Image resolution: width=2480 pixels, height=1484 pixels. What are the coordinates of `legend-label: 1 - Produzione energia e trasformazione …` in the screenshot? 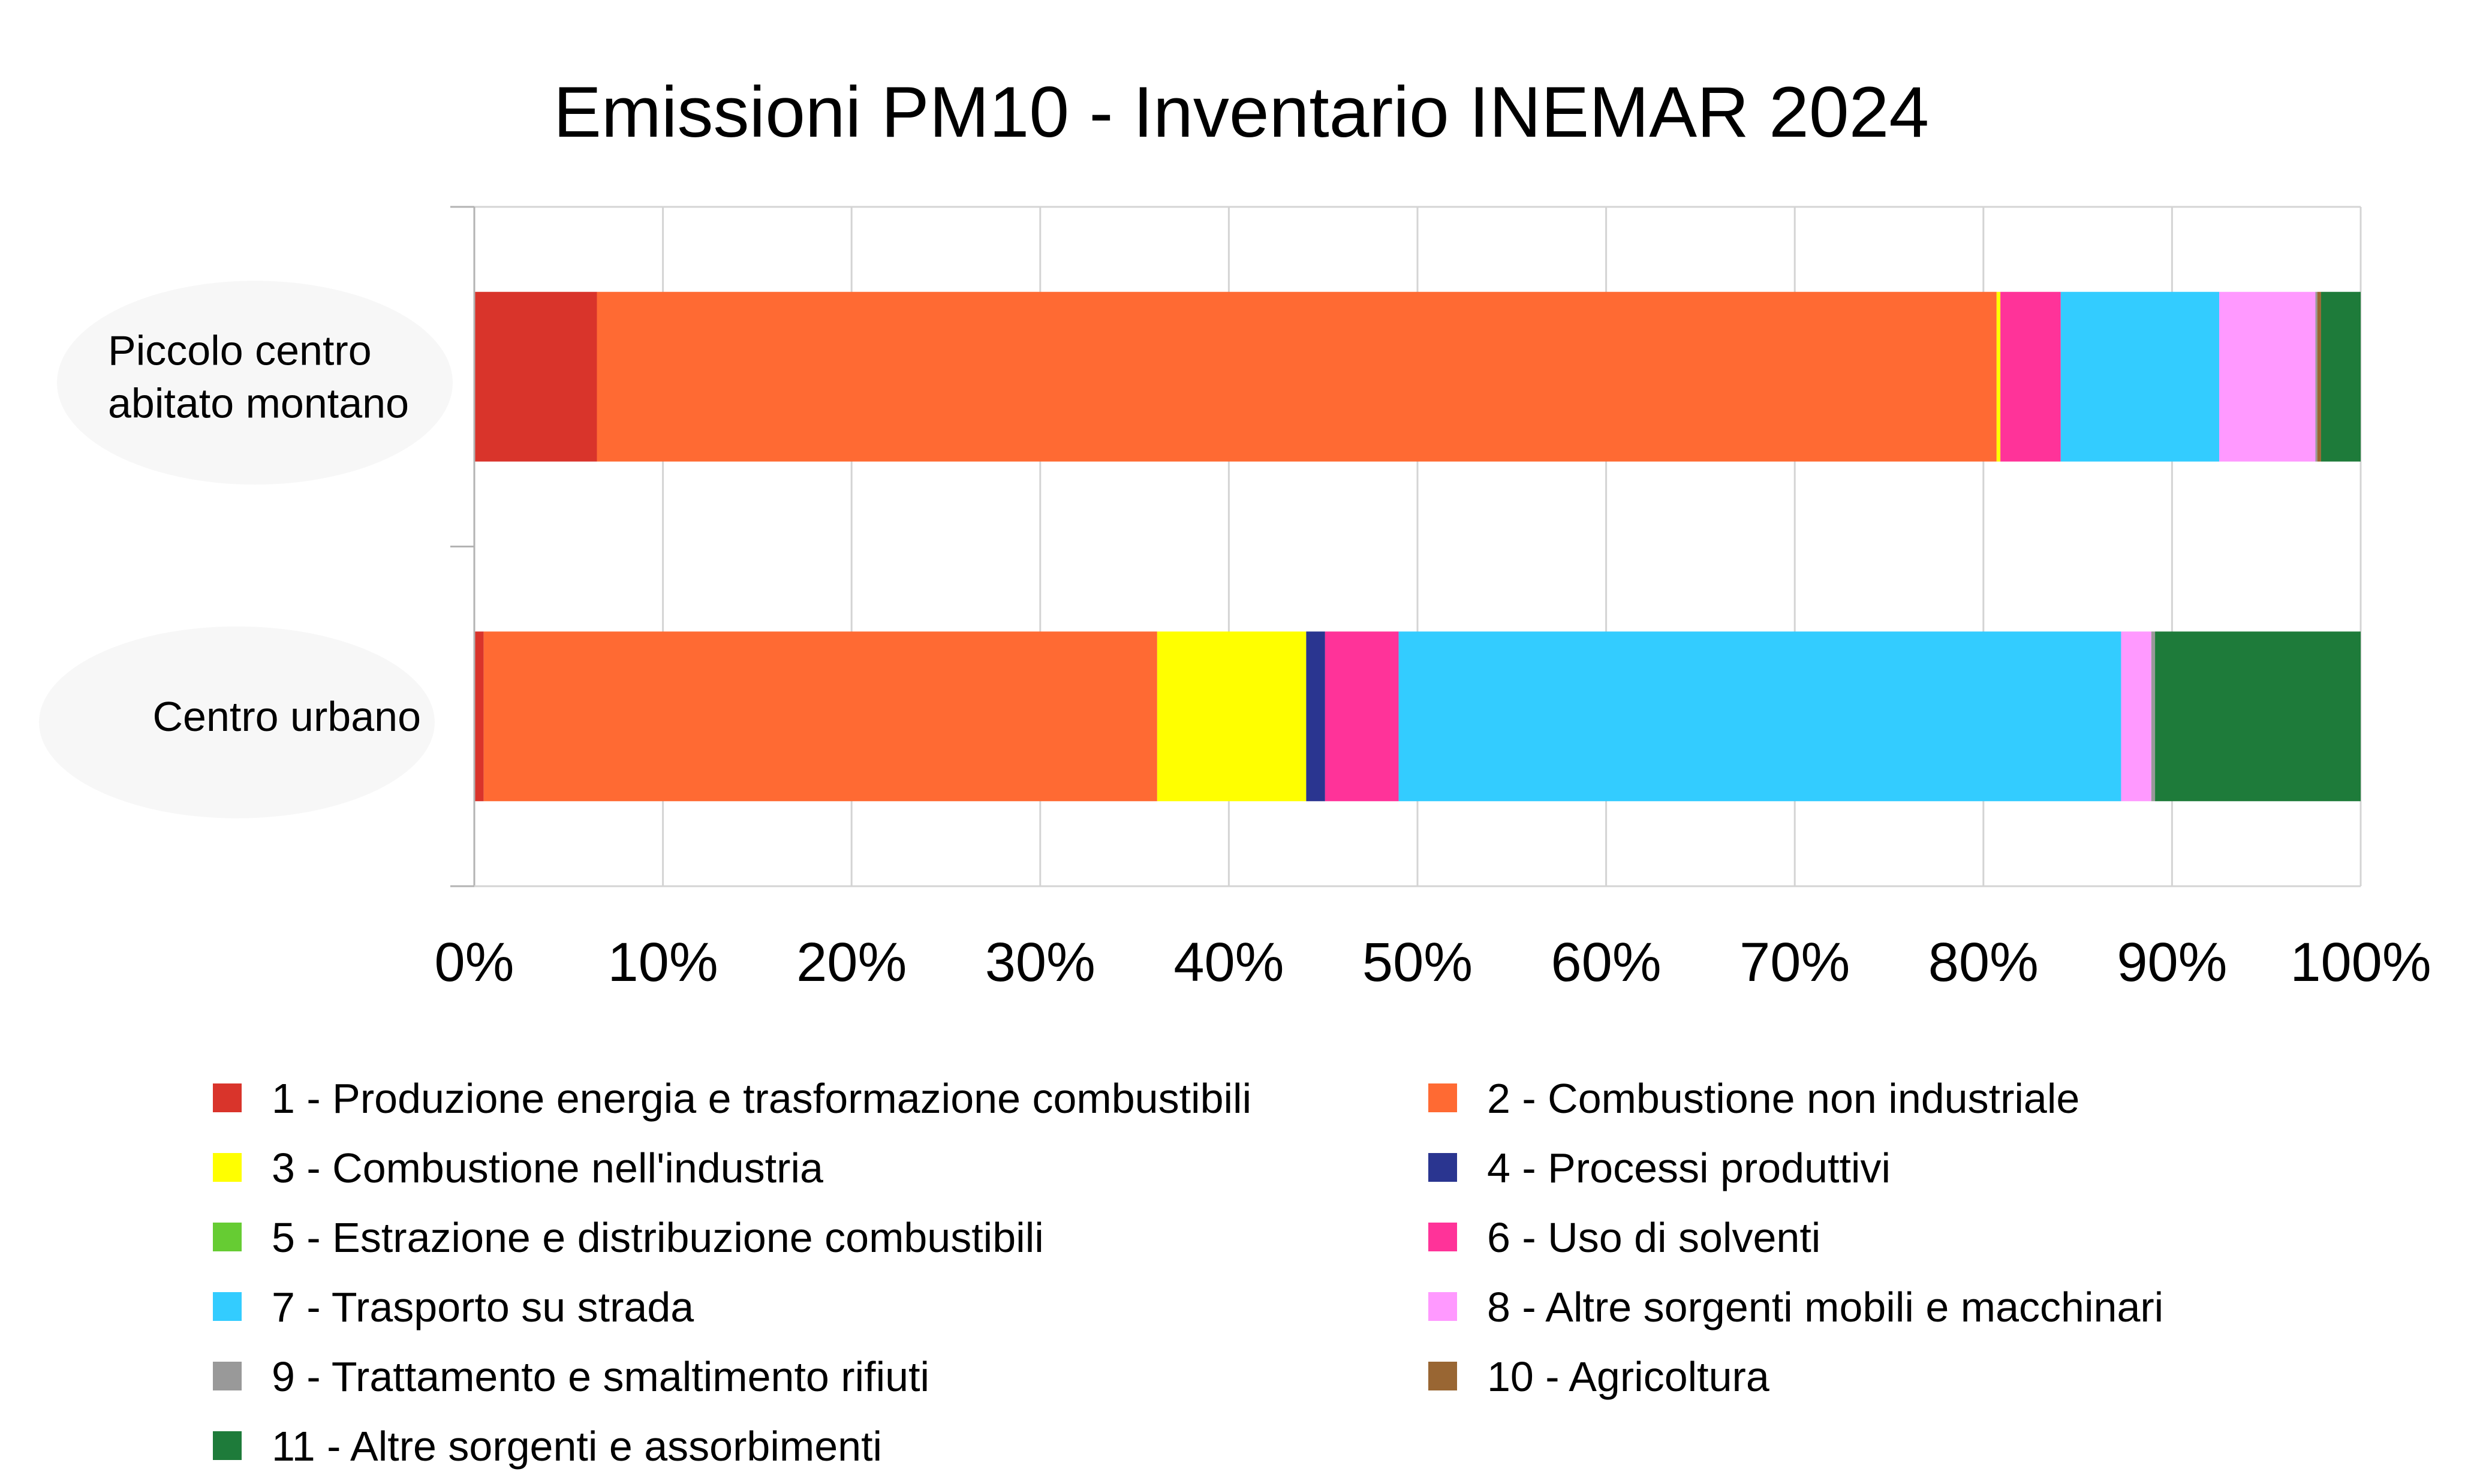 It's located at (761, 1098).